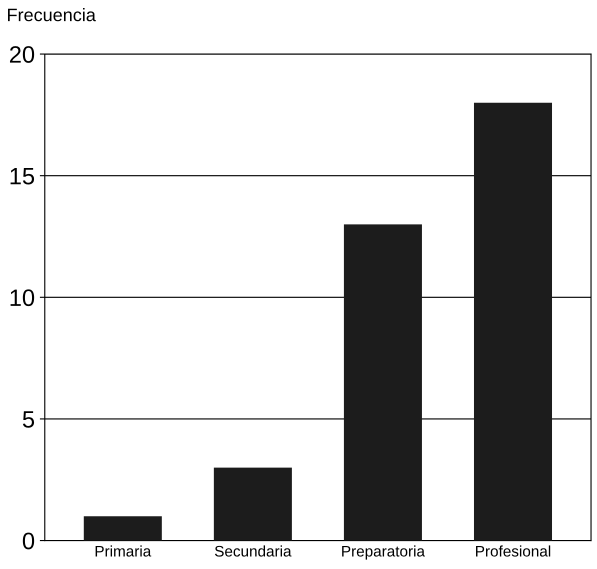 The width and height of the screenshot is (597, 569). I want to click on y-axis-title: Frecuencia, so click(52, 15).